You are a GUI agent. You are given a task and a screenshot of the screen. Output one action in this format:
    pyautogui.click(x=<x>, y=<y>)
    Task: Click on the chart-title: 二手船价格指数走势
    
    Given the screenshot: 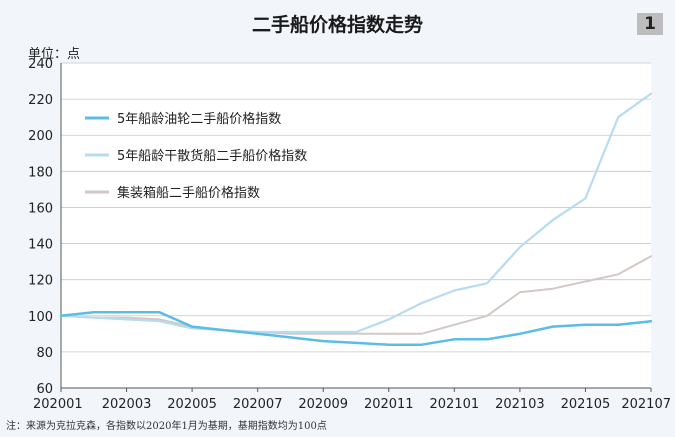 What is the action you would take?
    pyautogui.click(x=337, y=25)
    